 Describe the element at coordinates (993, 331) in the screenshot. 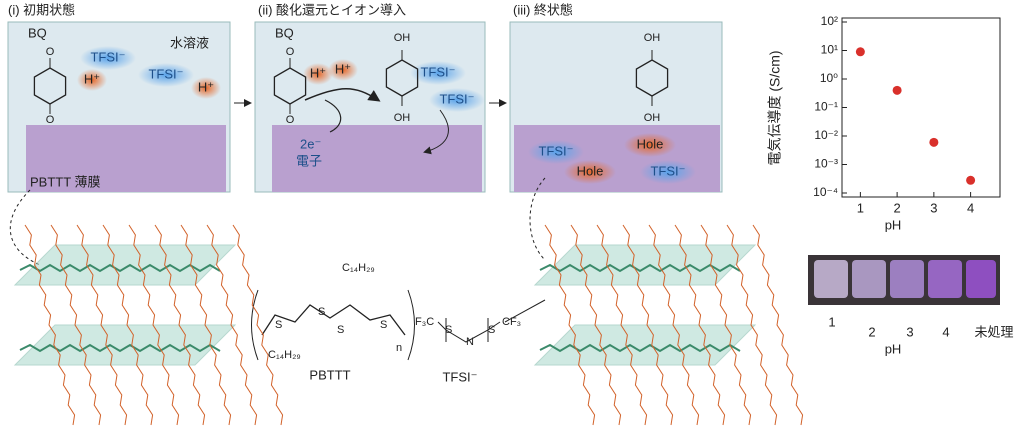

I see `label: 未処理` at that location.